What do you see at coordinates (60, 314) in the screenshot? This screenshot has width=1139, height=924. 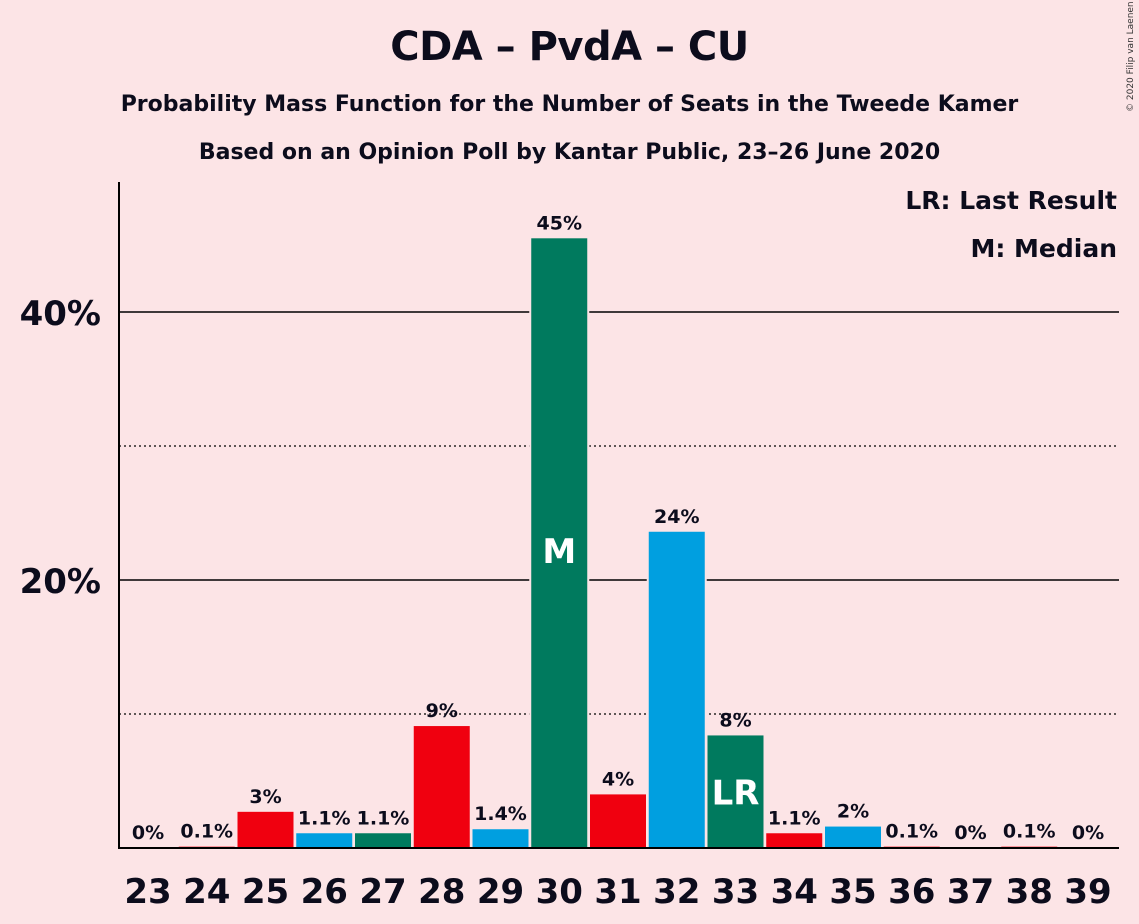 I see `y-tick-label-40: 40%` at bounding box center [60, 314].